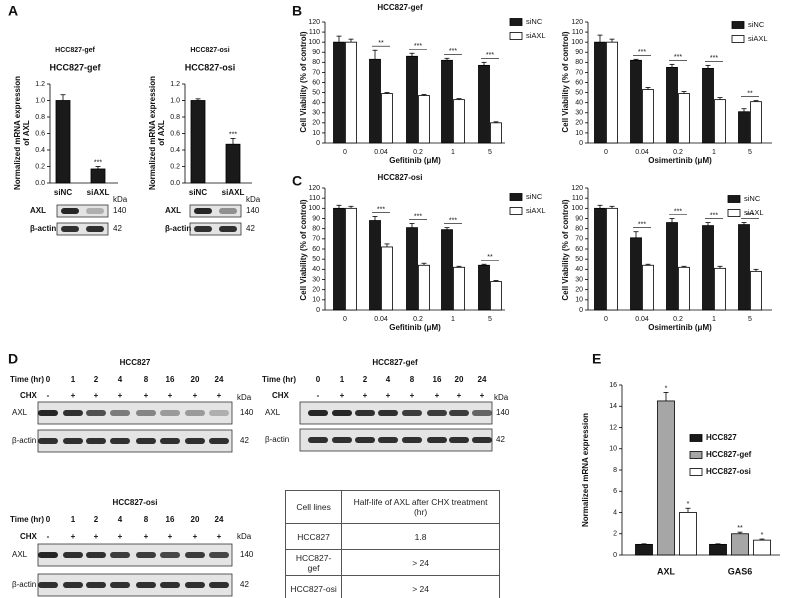 Image resolution: width=786 pixels, height=598 pixels. What do you see at coordinates (175, 133) in the screenshot?
I see `y-tick-label: 0.6` at bounding box center [175, 133].